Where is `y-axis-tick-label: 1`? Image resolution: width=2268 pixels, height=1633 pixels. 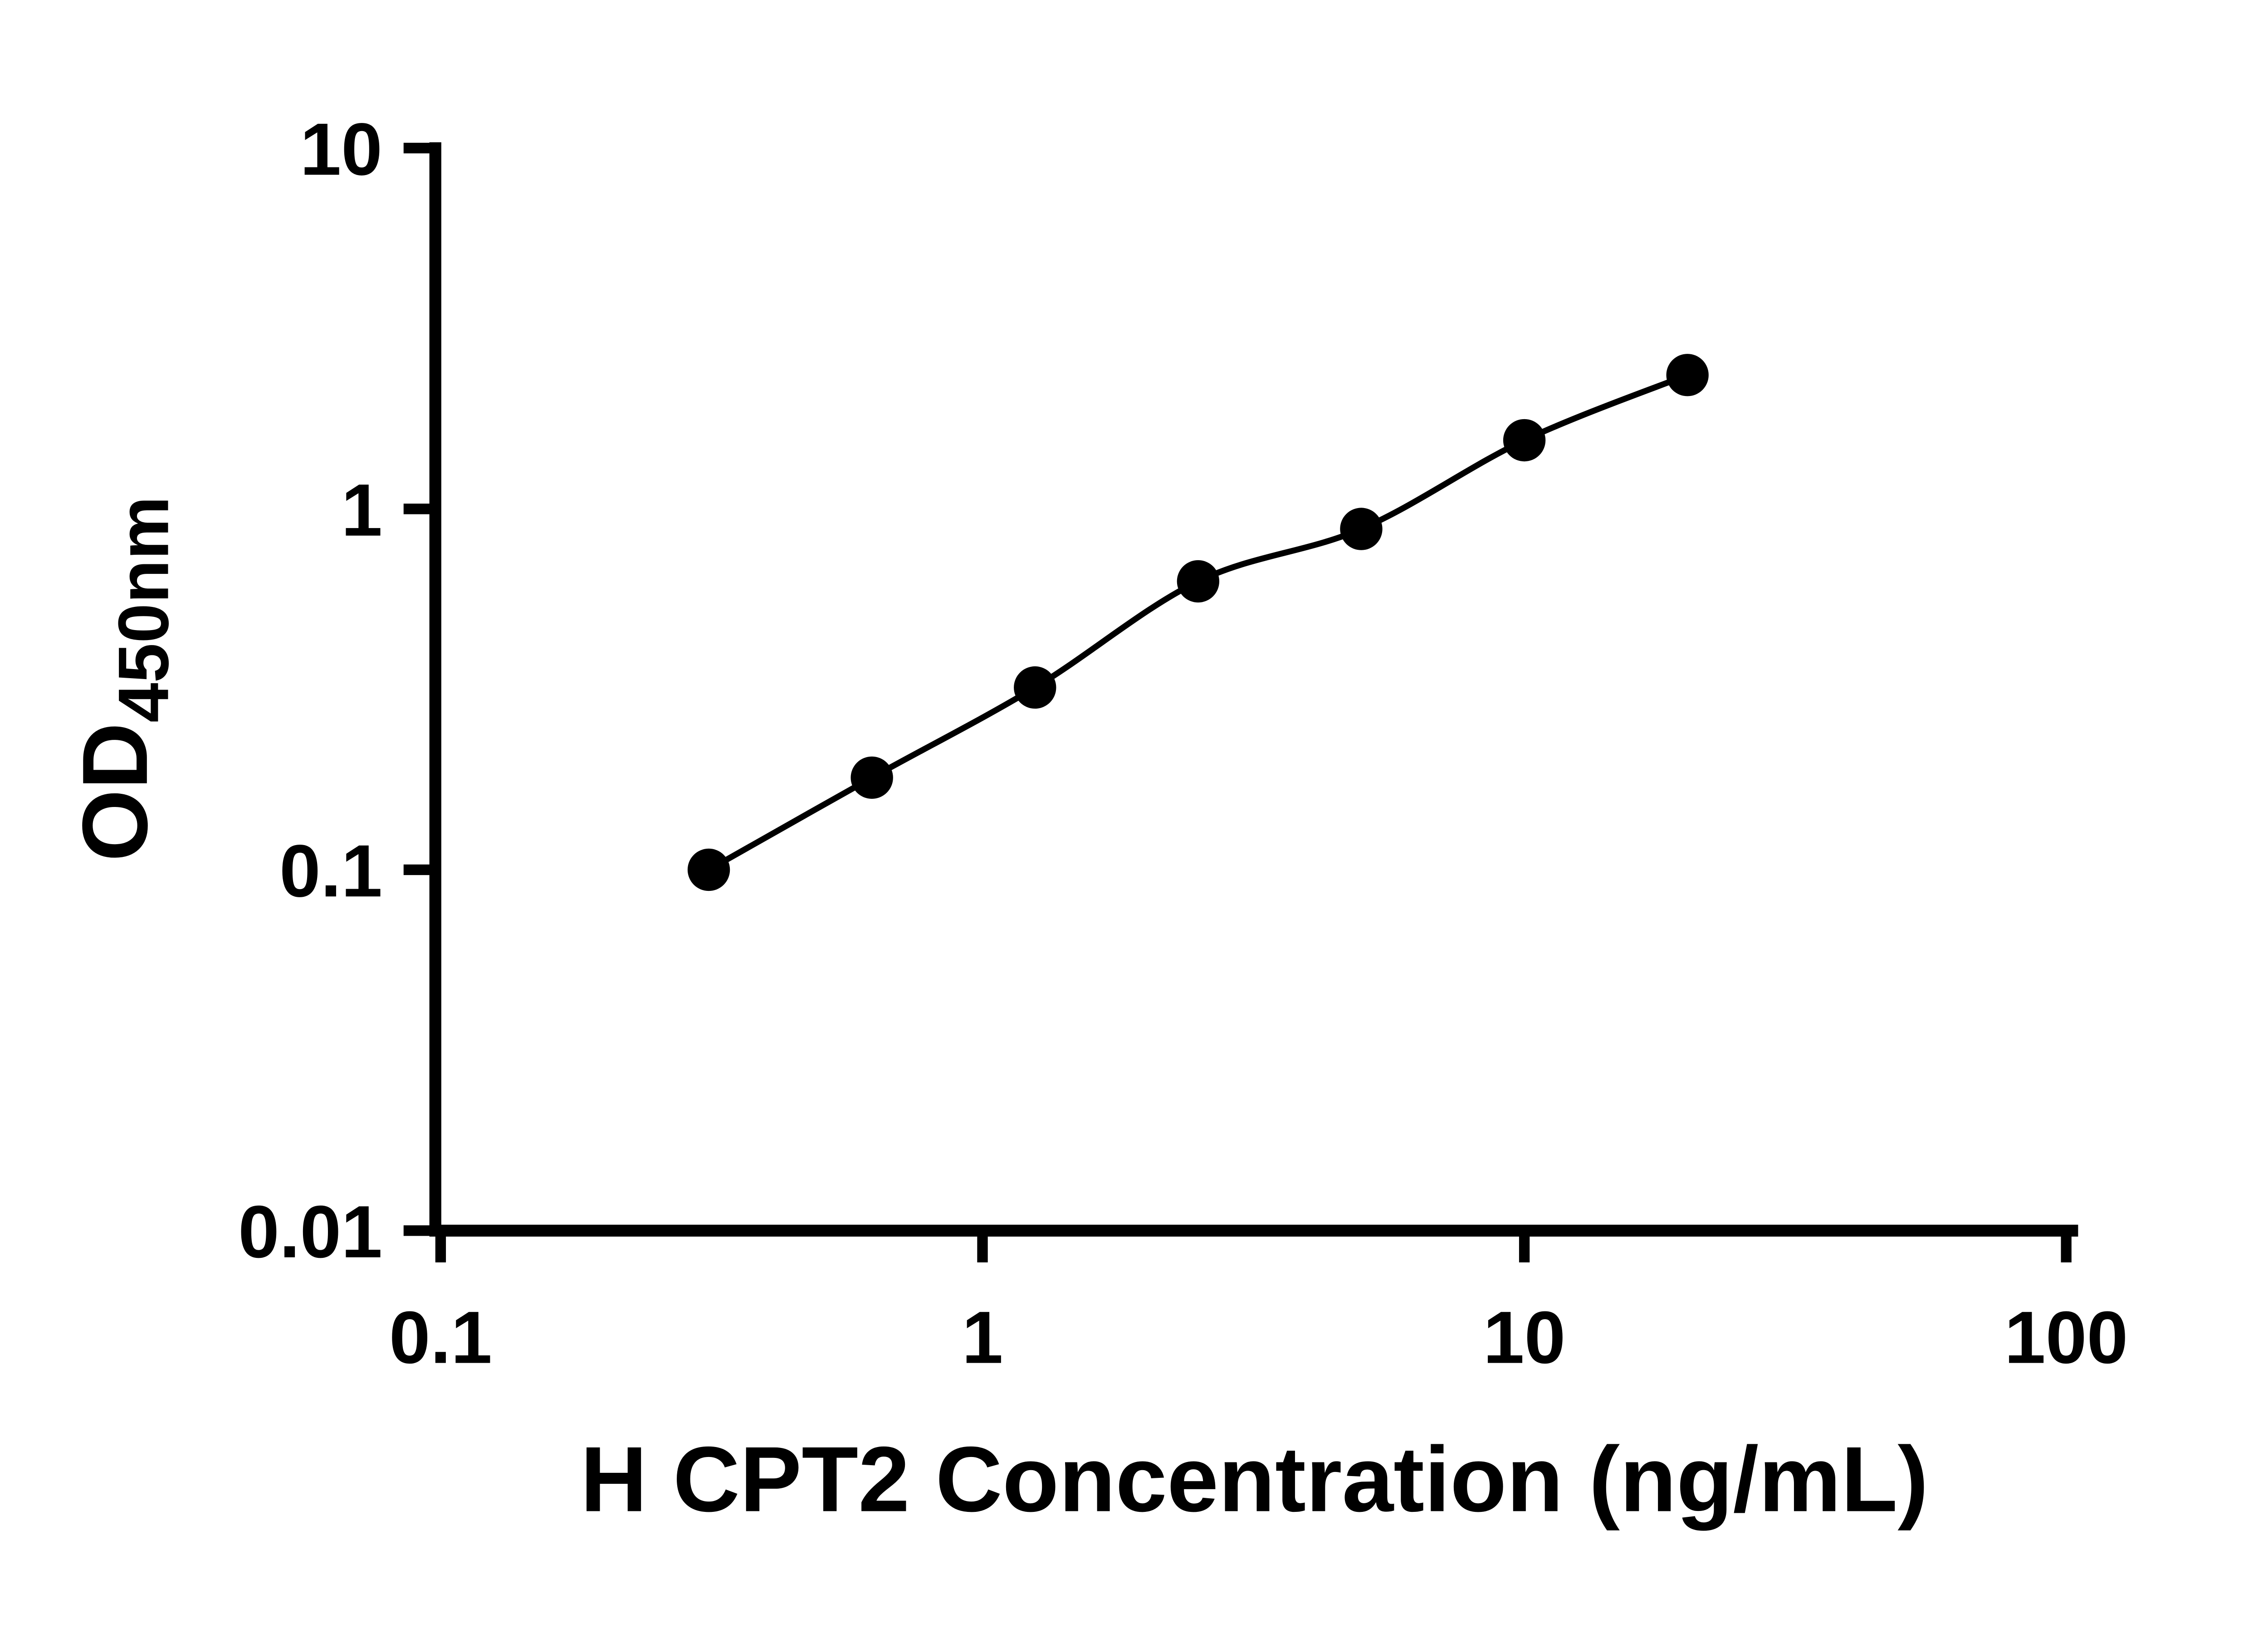 y-axis-tick-label: 1 is located at coordinates (361, 510).